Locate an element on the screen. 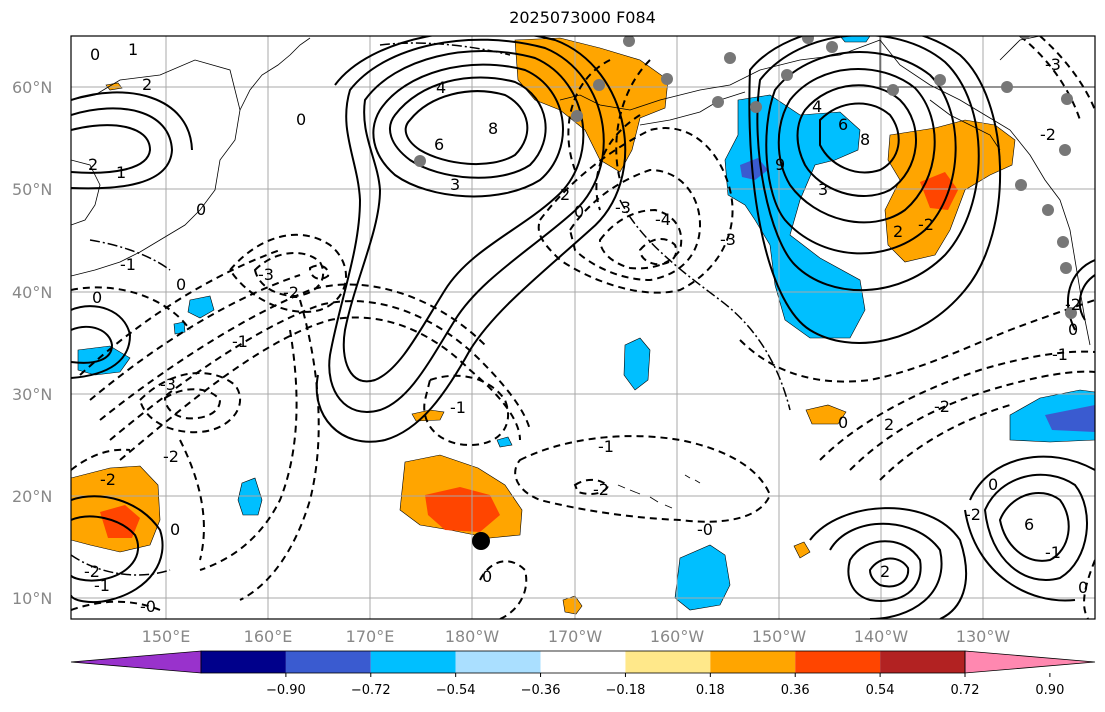 Image resolution: width=1105 pixels, height=712 pixels. lon-label: 160°E is located at coordinates (268, 636).